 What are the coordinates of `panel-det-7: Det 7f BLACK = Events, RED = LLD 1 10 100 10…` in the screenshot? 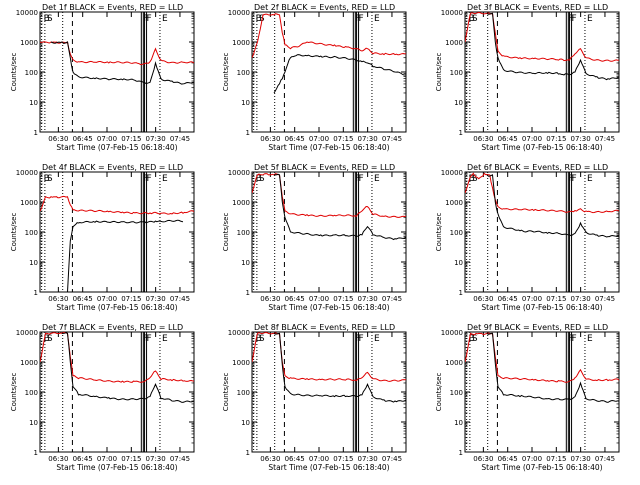 It's located at (102, 397).